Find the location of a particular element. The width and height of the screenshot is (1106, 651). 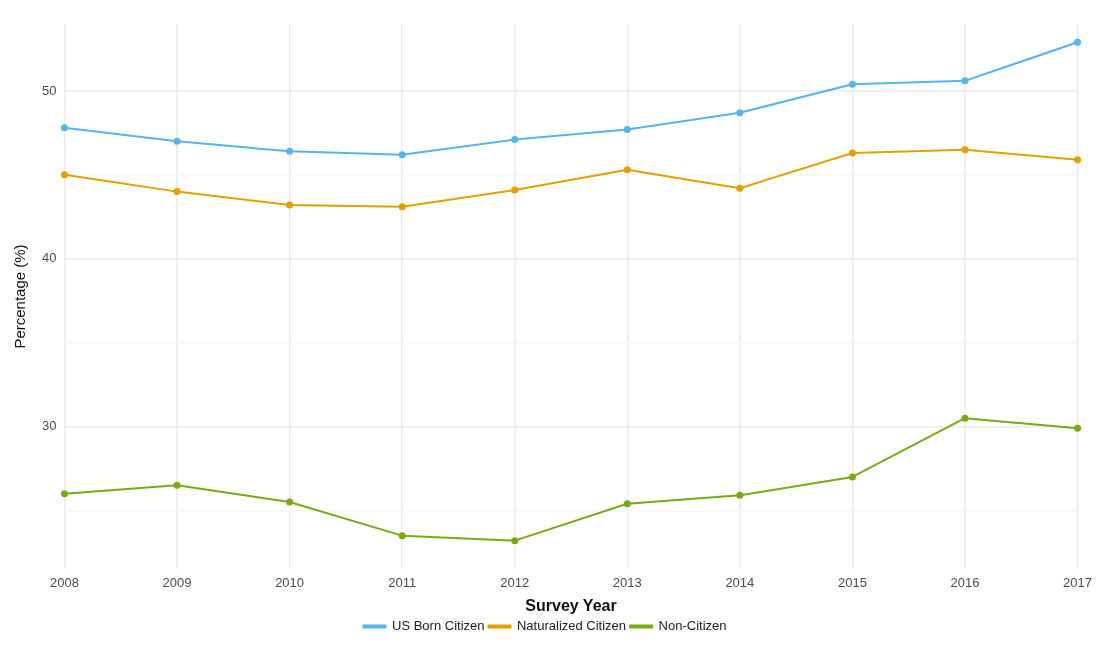

y-tick-label: 40 is located at coordinates (49, 258).